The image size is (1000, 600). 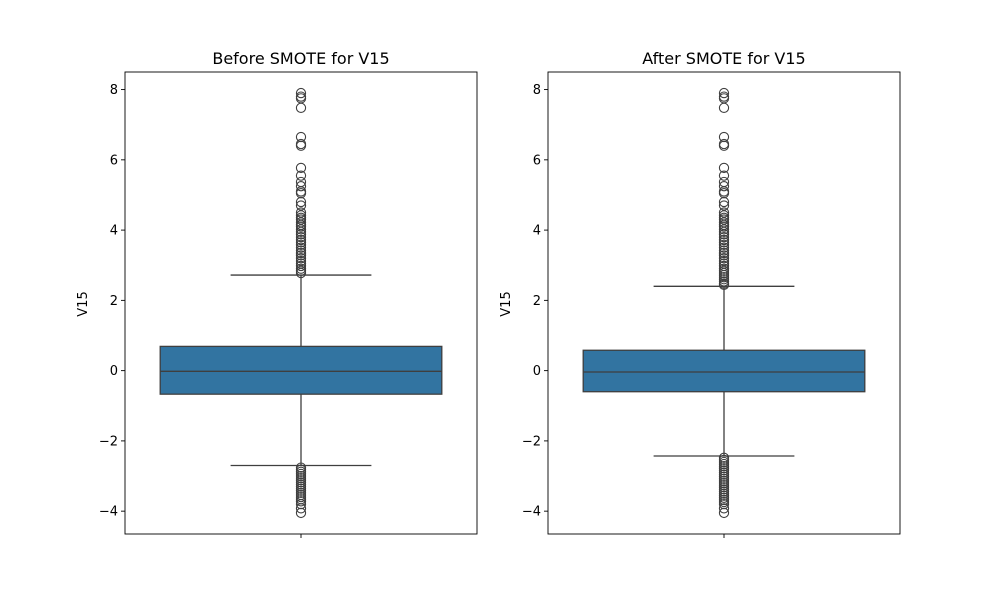 What do you see at coordinates (300, 58) in the screenshot?
I see `chart-title-before: Before SMOTE for V15` at bounding box center [300, 58].